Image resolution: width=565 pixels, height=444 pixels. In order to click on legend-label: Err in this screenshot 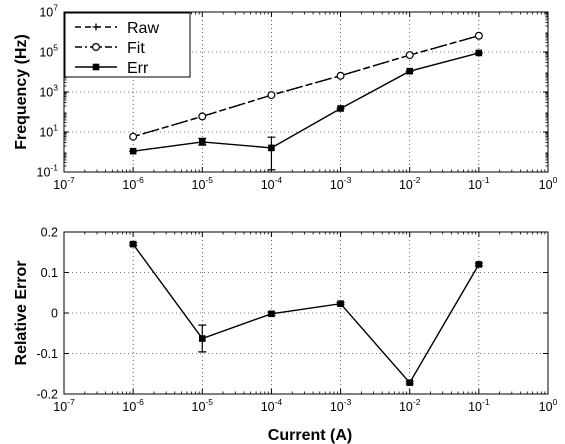, I will do `click(138, 68)`.